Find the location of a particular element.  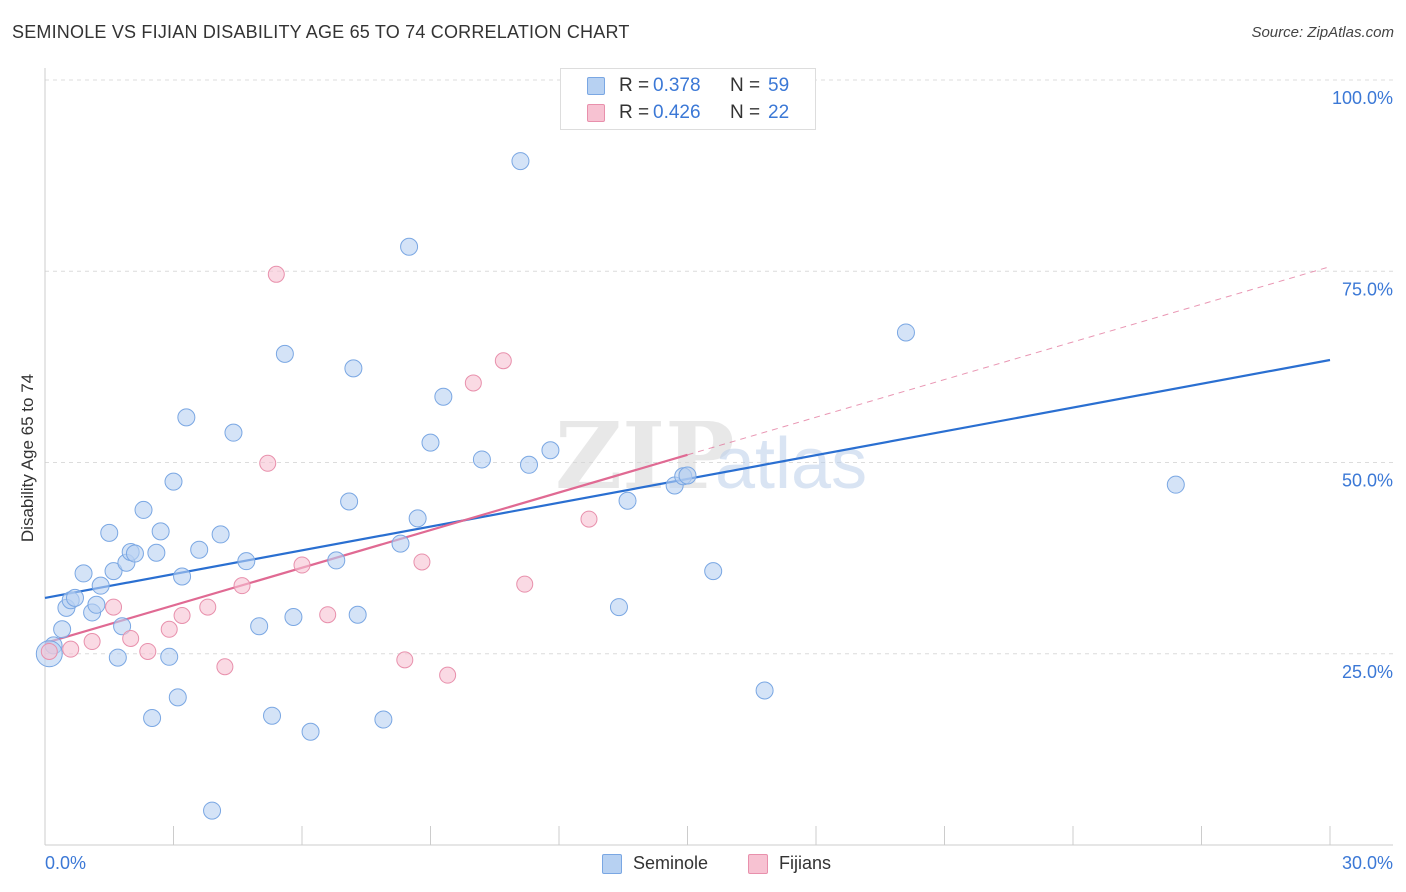

watermark: ZIP atlas is located at coordinates (711, 456).